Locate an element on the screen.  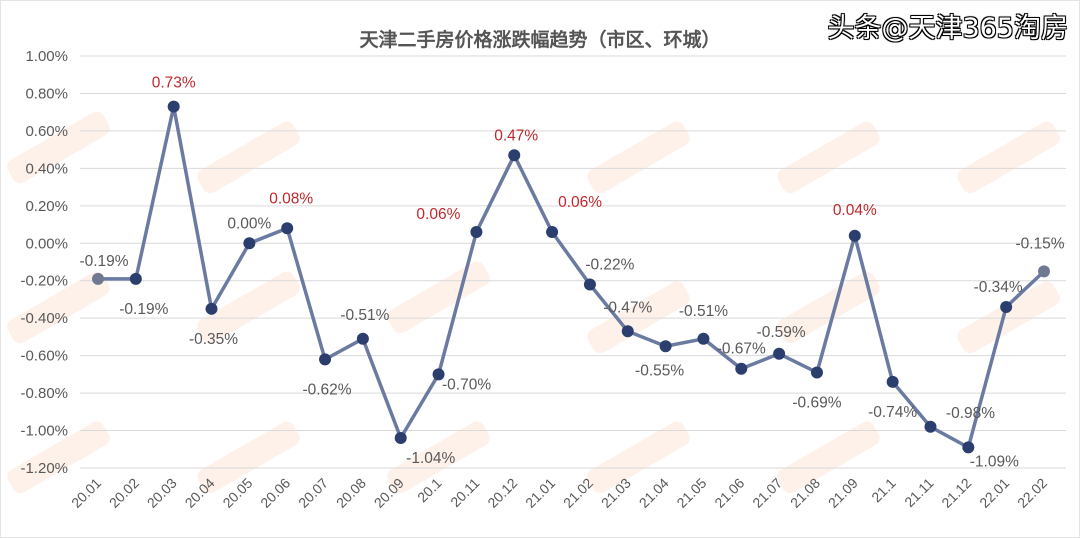
y-tick-label: -0.20% is located at coordinates (44, 281).